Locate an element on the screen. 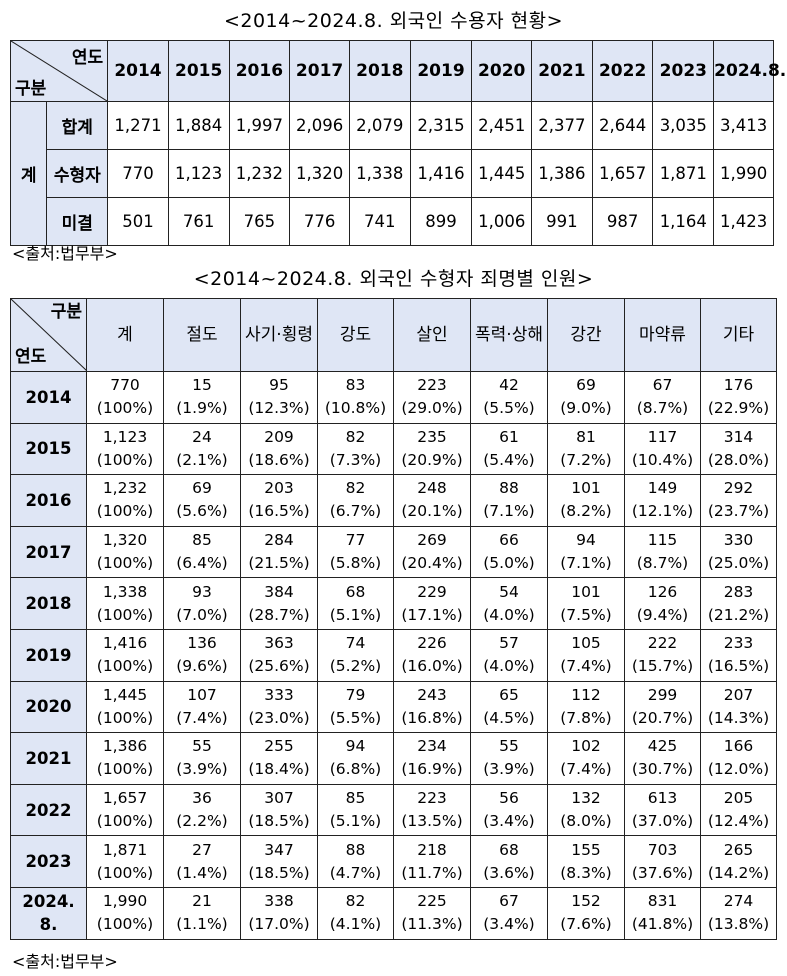 The height and width of the screenshot is (976, 787). percent-value: (9.4%) is located at coordinates (662, 614).